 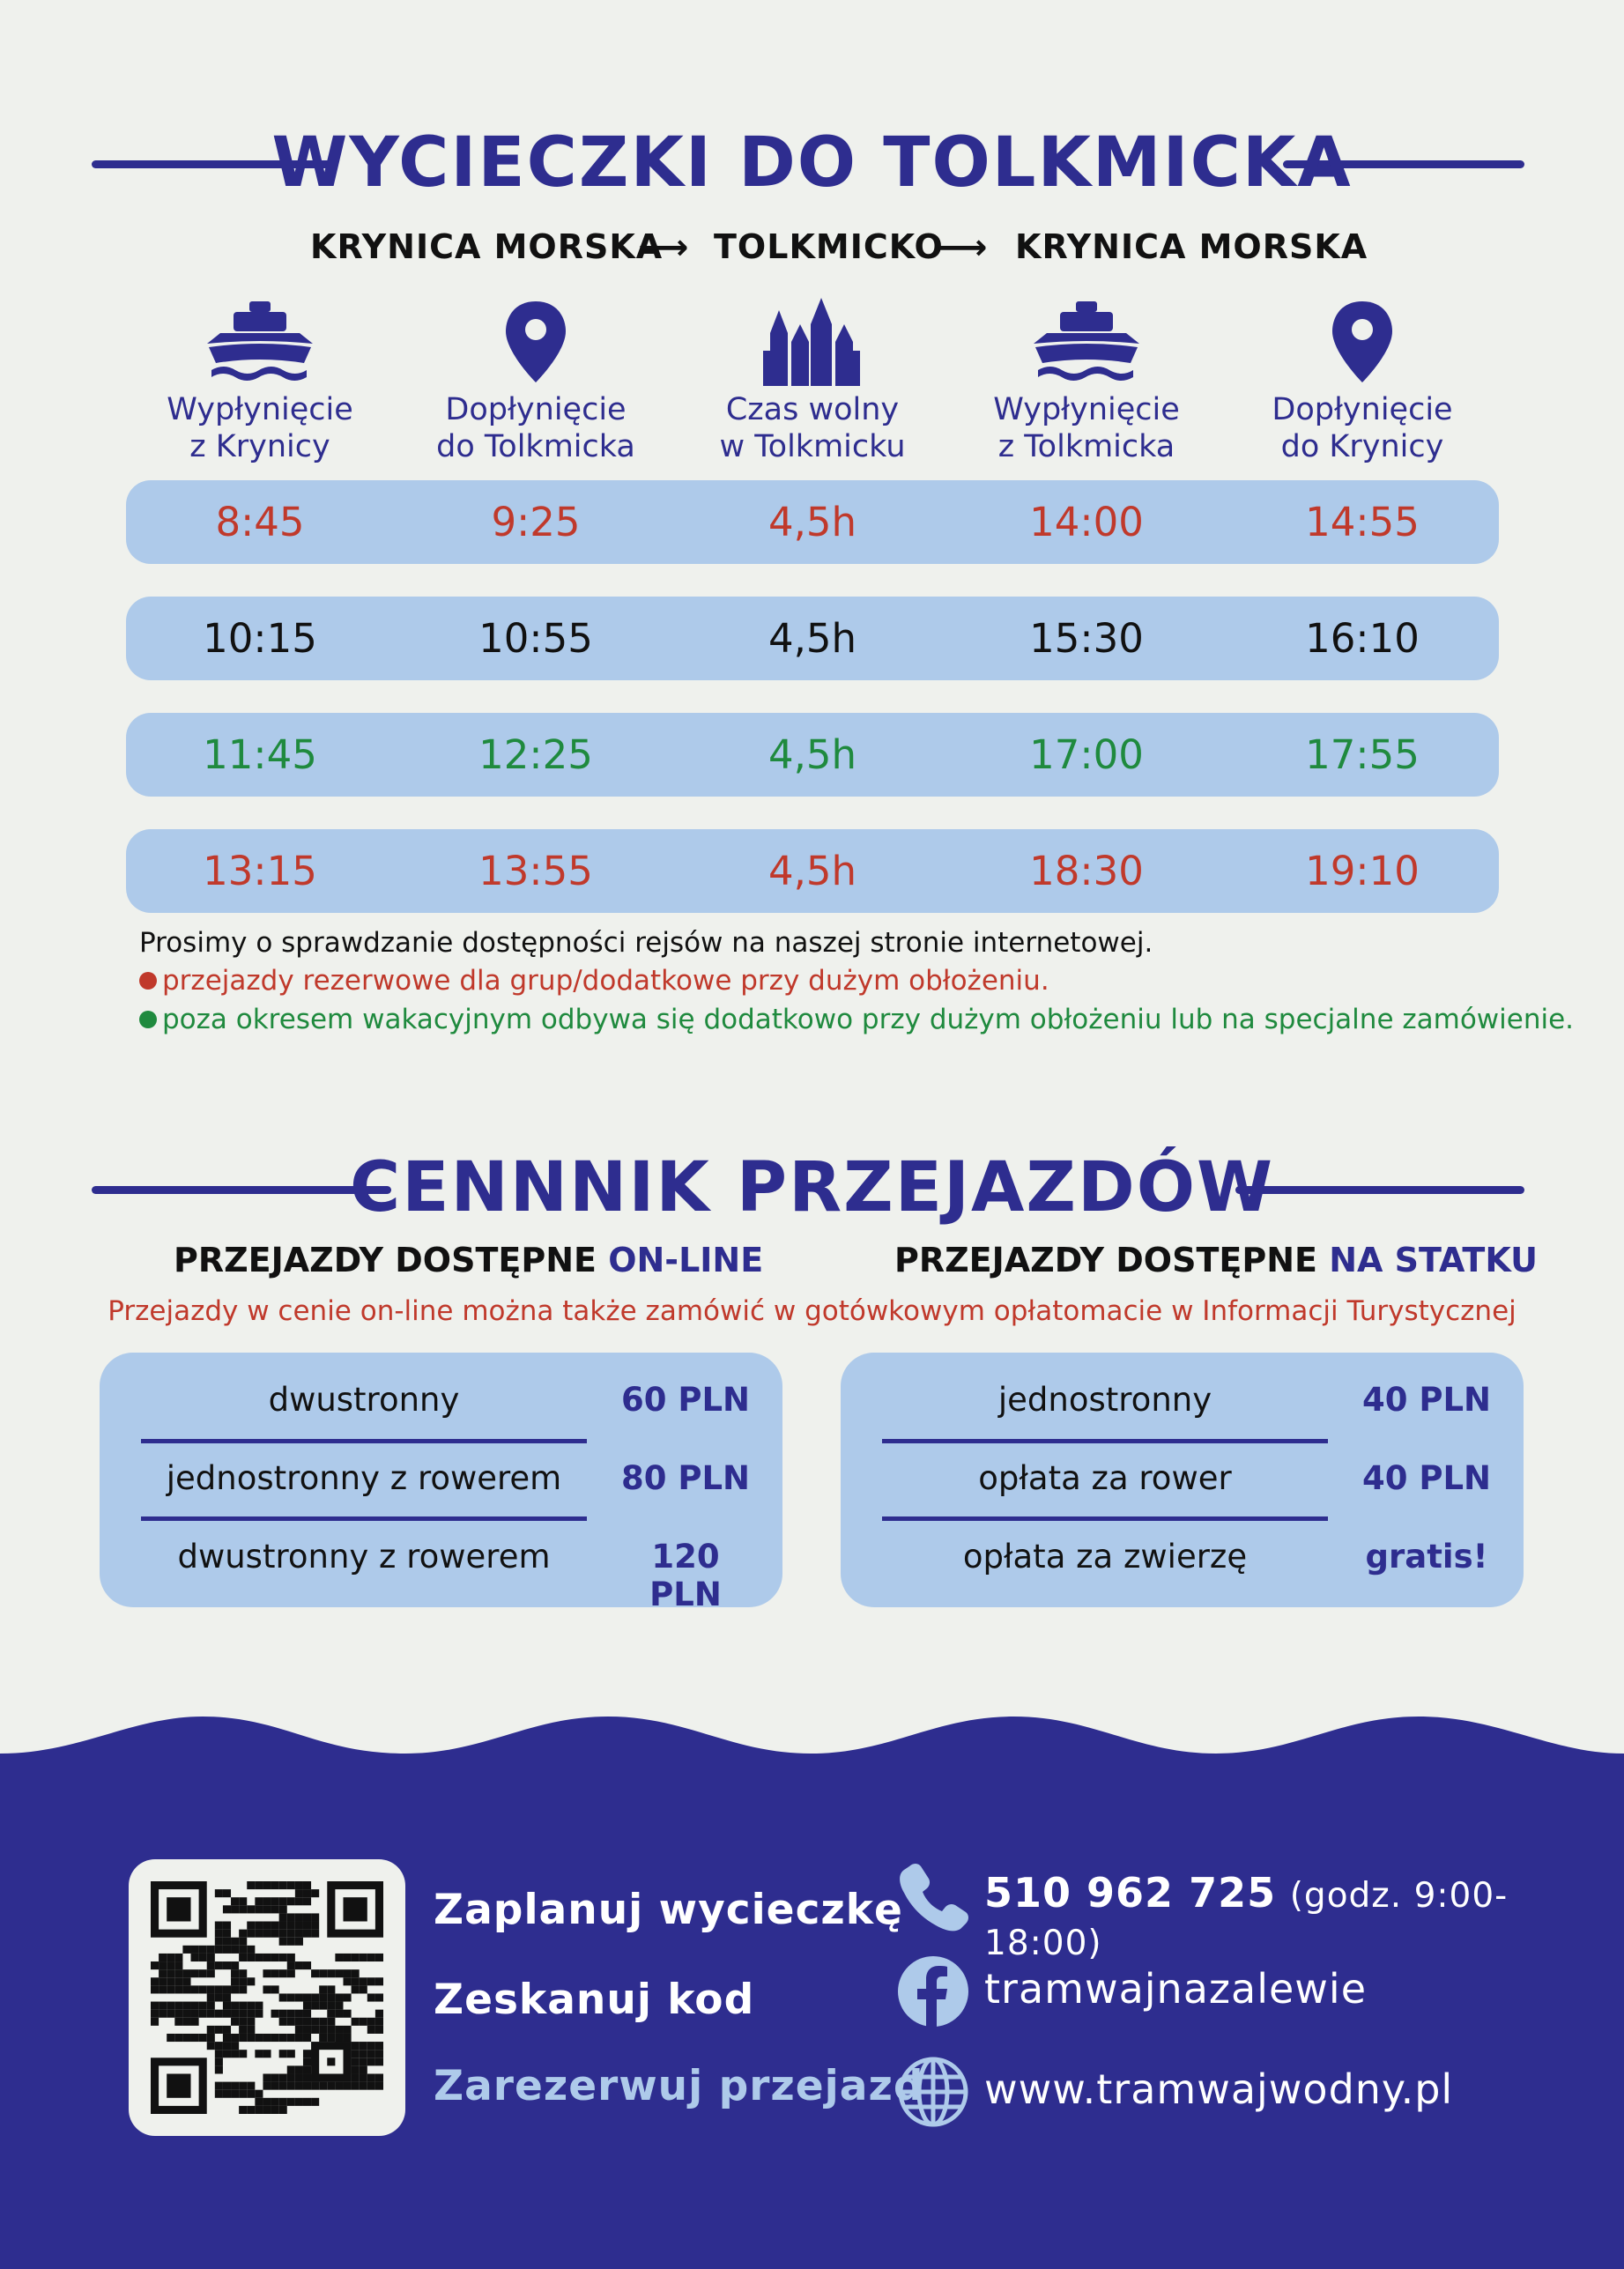 What do you see at coordinates (934, 1898) in the screenshot?
I see `phone-icon` at bounding box center [934, 1898].